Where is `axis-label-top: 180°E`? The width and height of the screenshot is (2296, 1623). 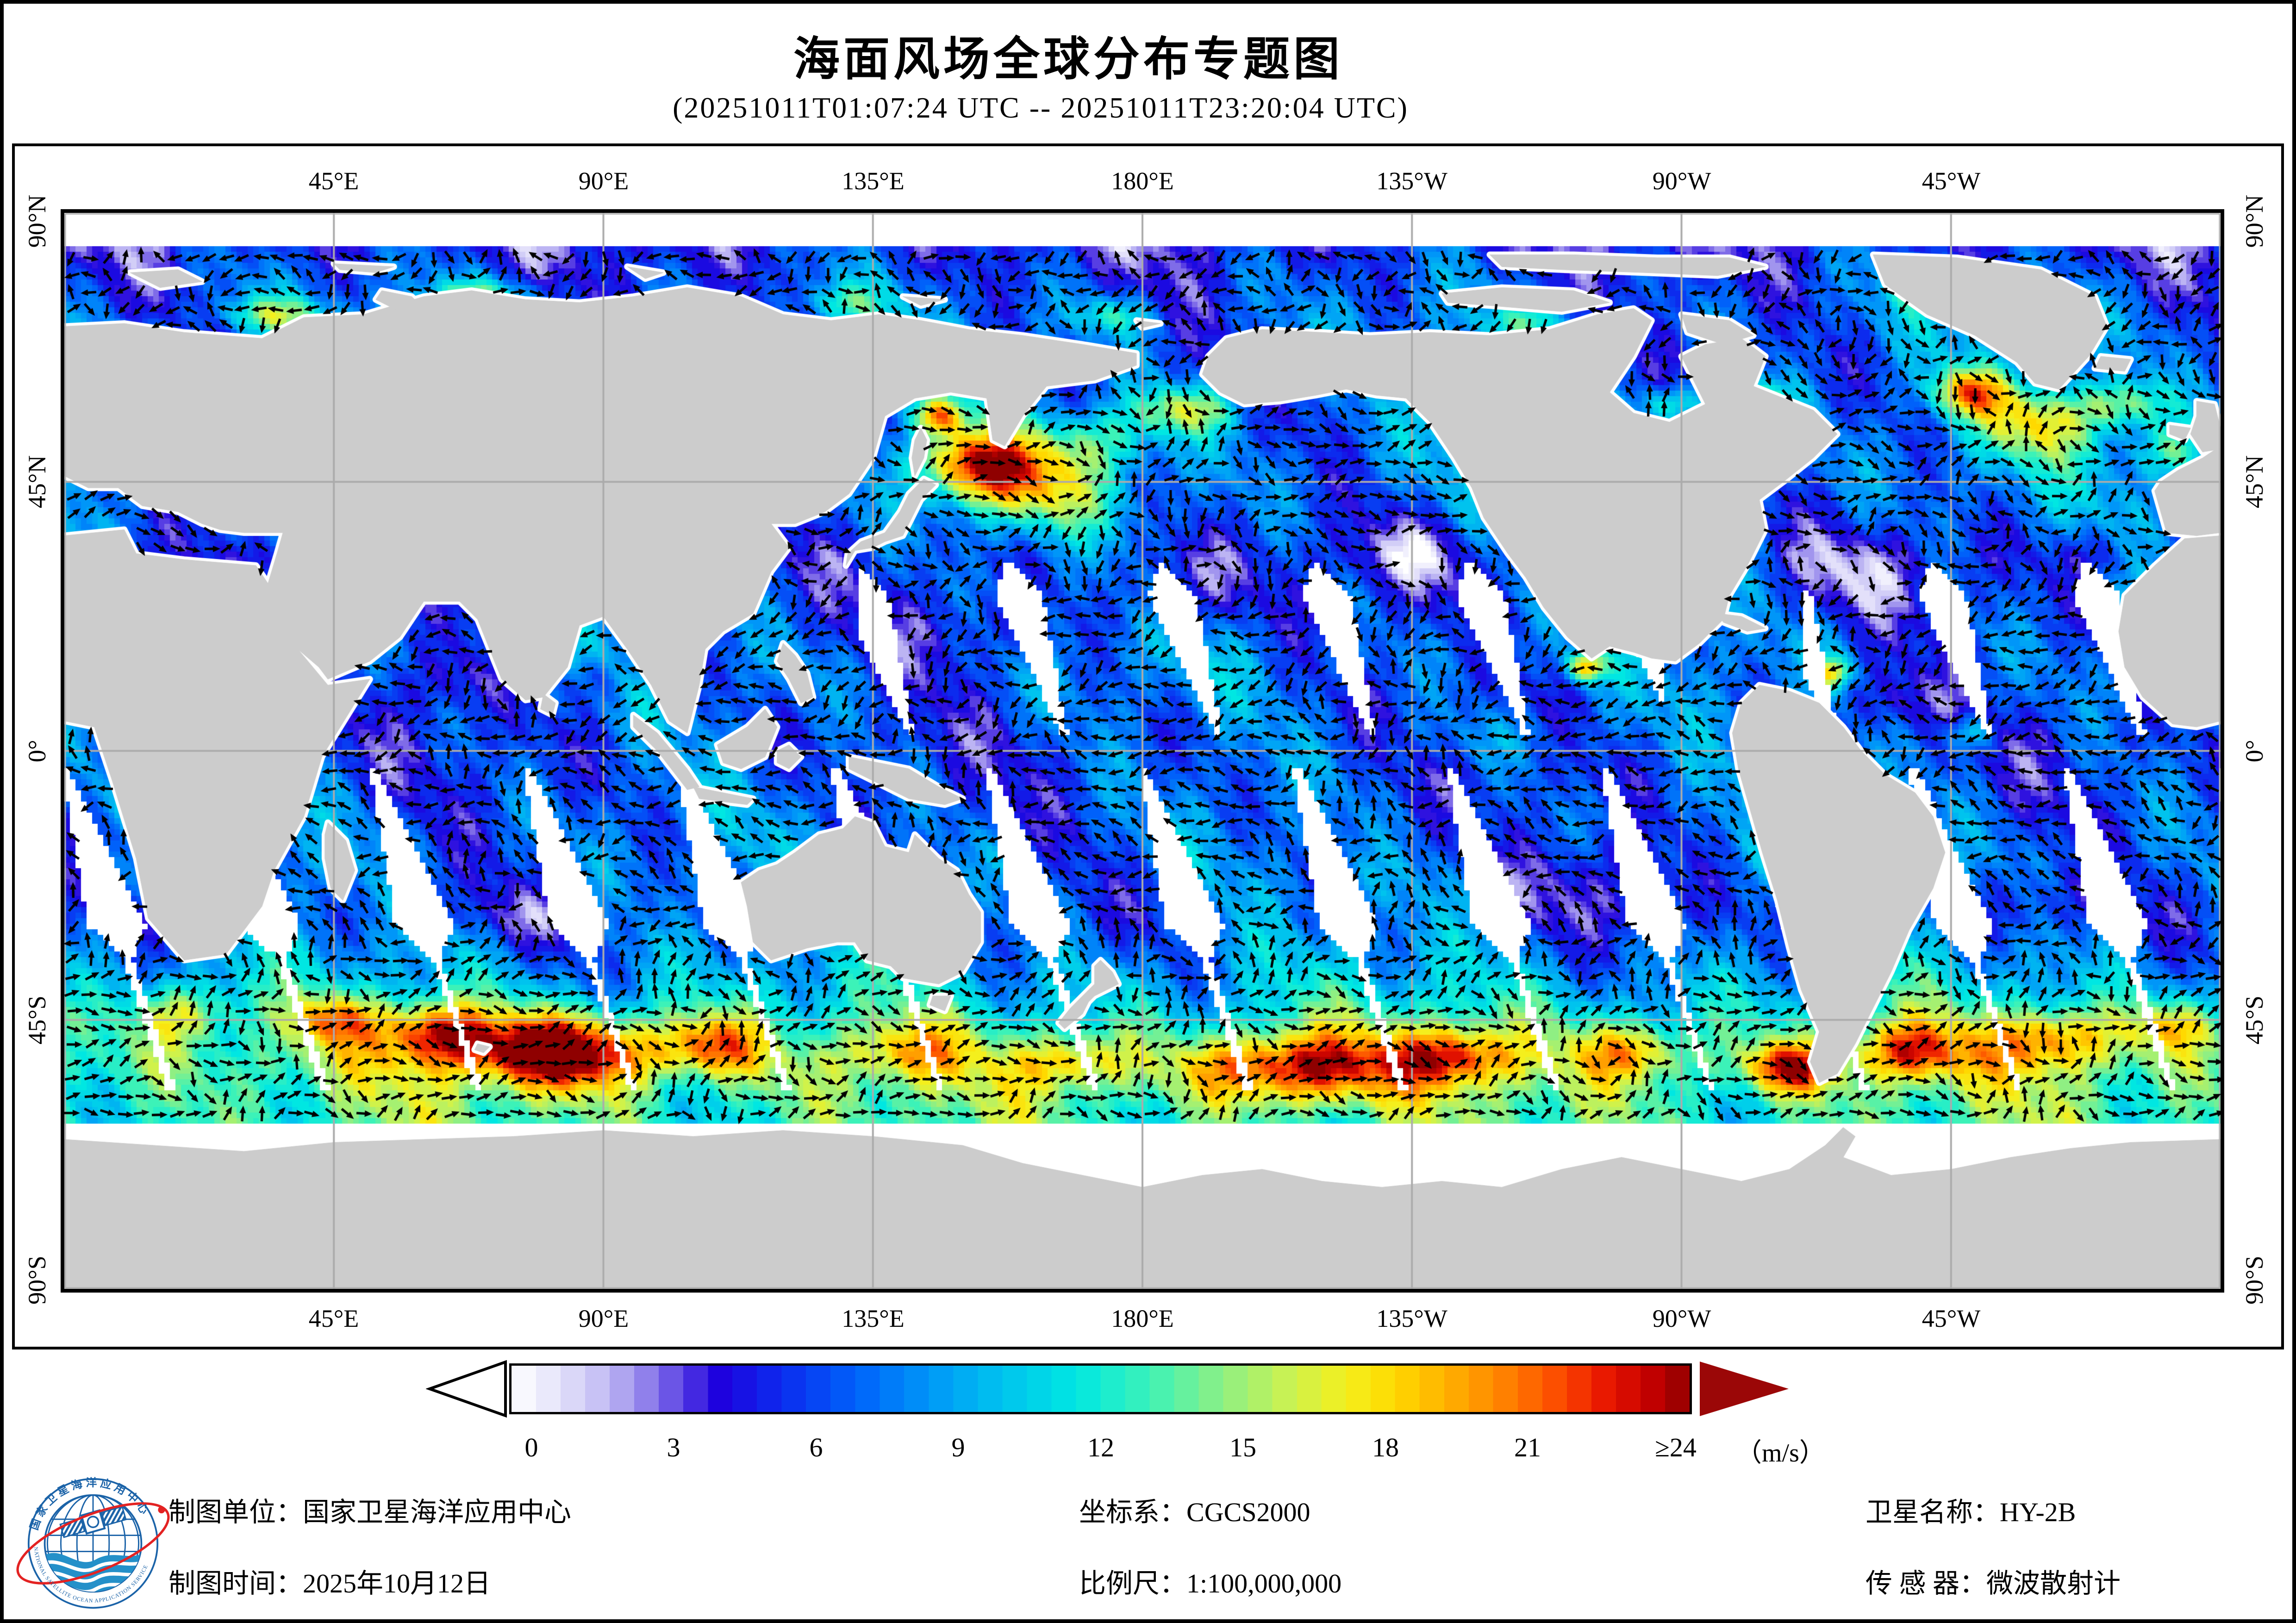 axis-label-top: 180°E is located at coordinates (1142, 181).